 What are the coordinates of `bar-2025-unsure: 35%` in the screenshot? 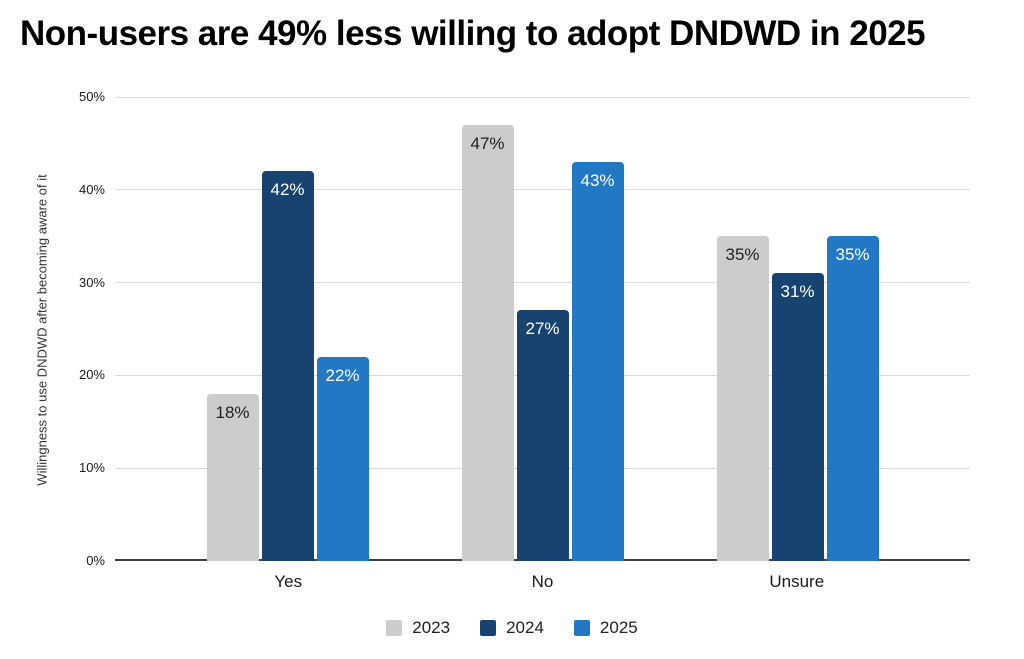 It's located at (852, 398).